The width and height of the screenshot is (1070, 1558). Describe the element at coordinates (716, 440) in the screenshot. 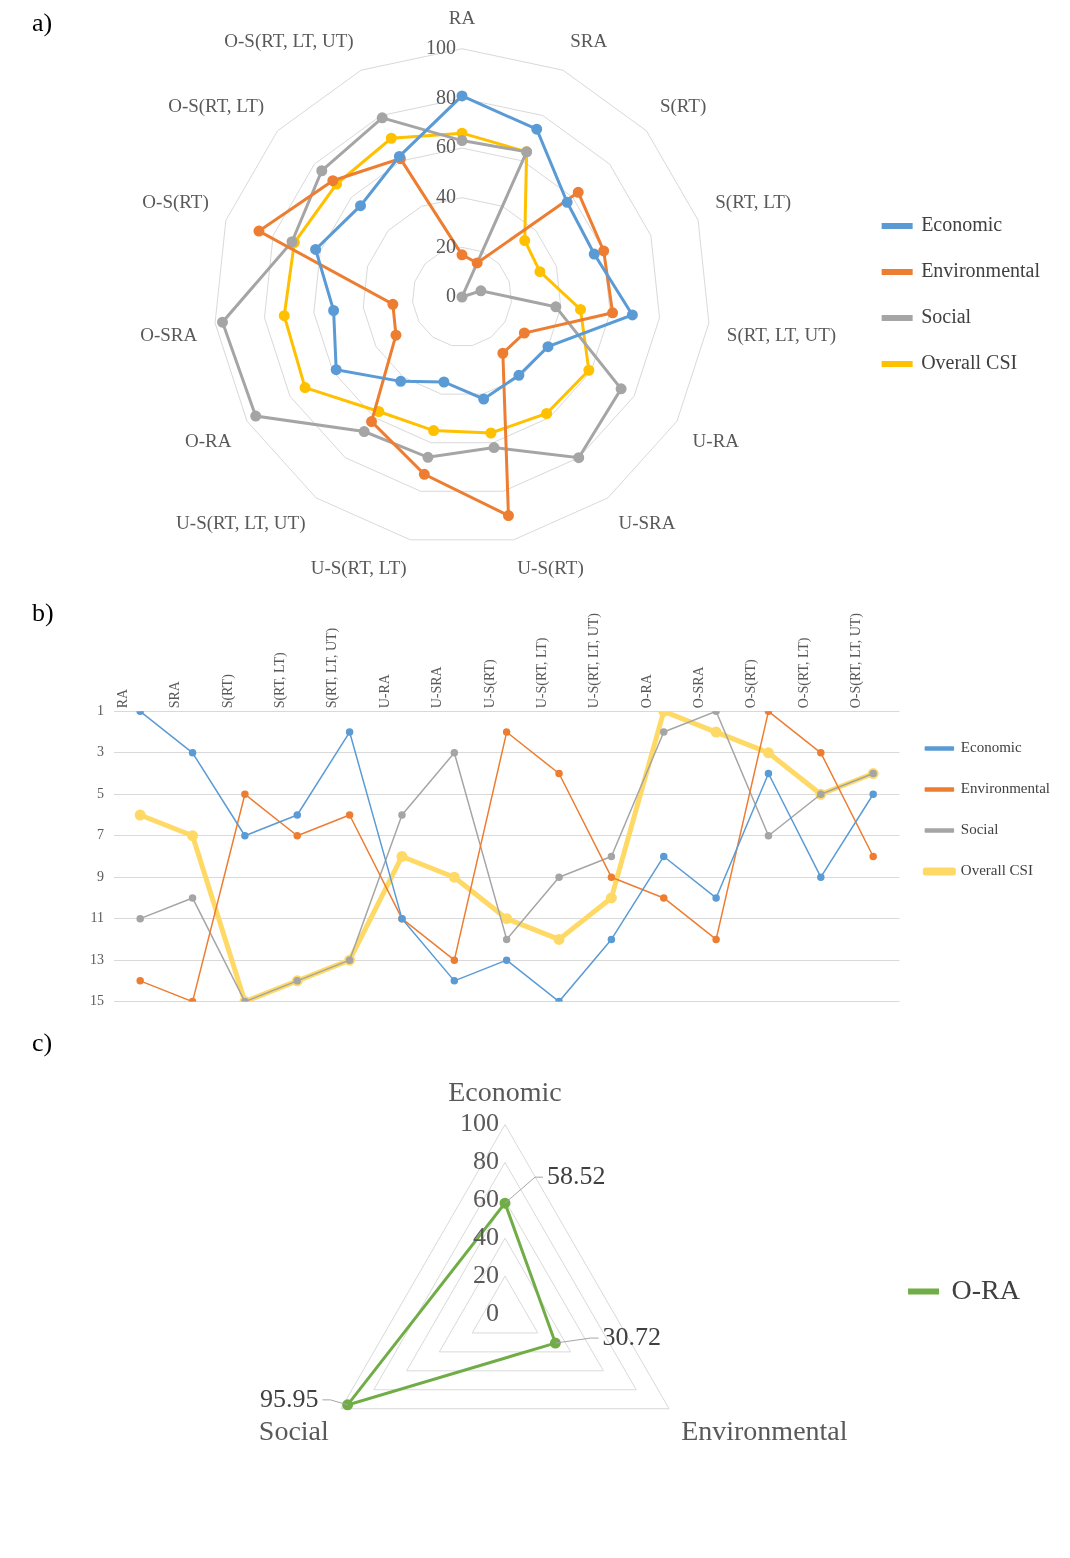

I see `spoke-label: U-RA` at that location.